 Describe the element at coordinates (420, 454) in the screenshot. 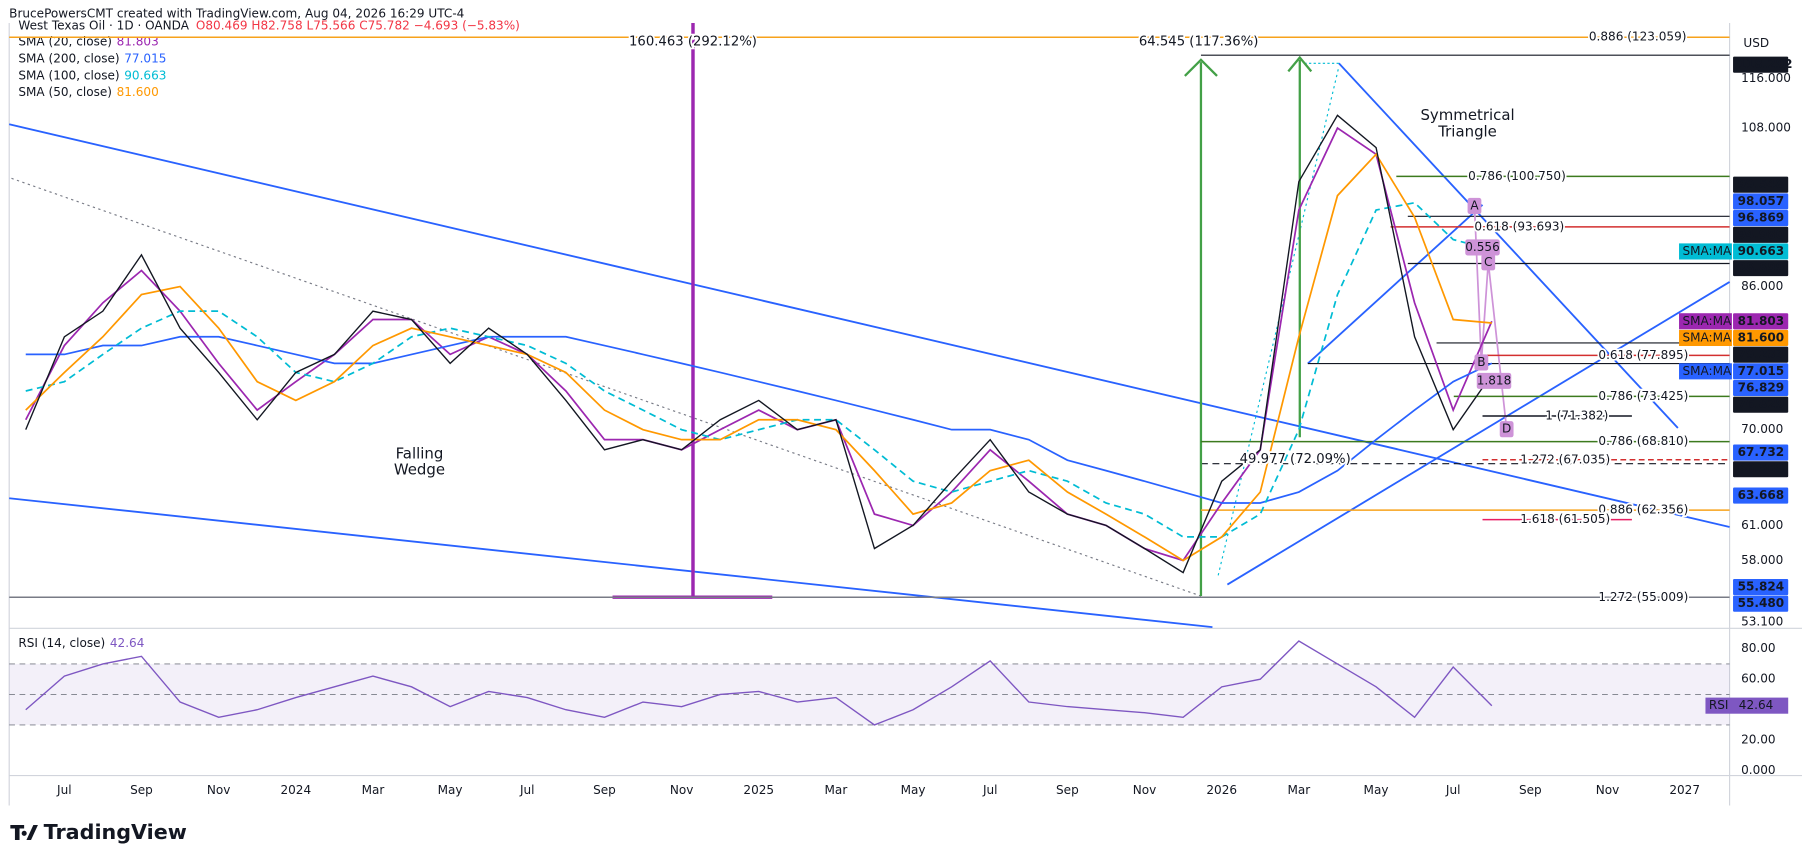

I see `pattern-label: Falling` at that location.